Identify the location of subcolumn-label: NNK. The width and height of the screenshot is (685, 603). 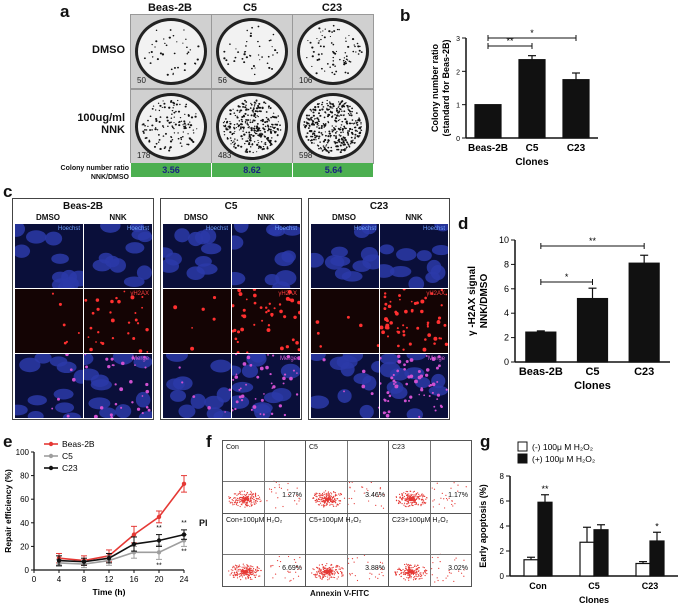
(266, 217).